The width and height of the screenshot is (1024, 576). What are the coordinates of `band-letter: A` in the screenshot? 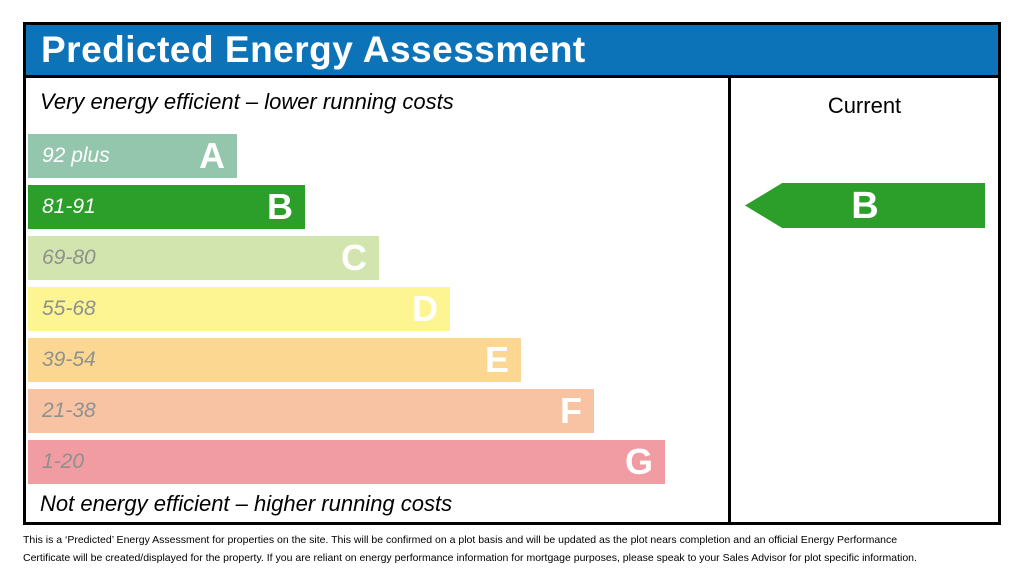 It's located at (212, 155).